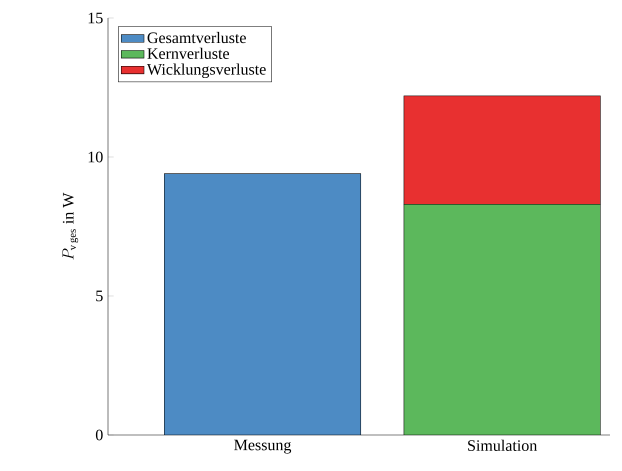  Describe the element at coordinates (70, 226) in the screenshot. I see `y-axis-title: $P_{\mathrm{v\,ges}}\ \mathrm{in\ W}$` at that location.